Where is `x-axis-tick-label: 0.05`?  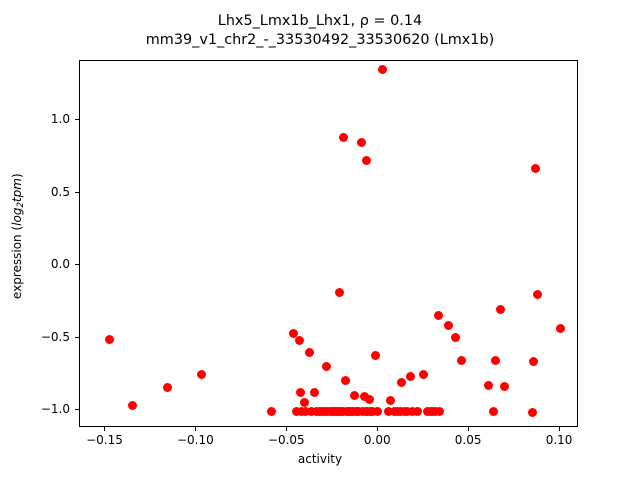
x-axis-tick-label: 0.05 is located at coordinates (468, 440).